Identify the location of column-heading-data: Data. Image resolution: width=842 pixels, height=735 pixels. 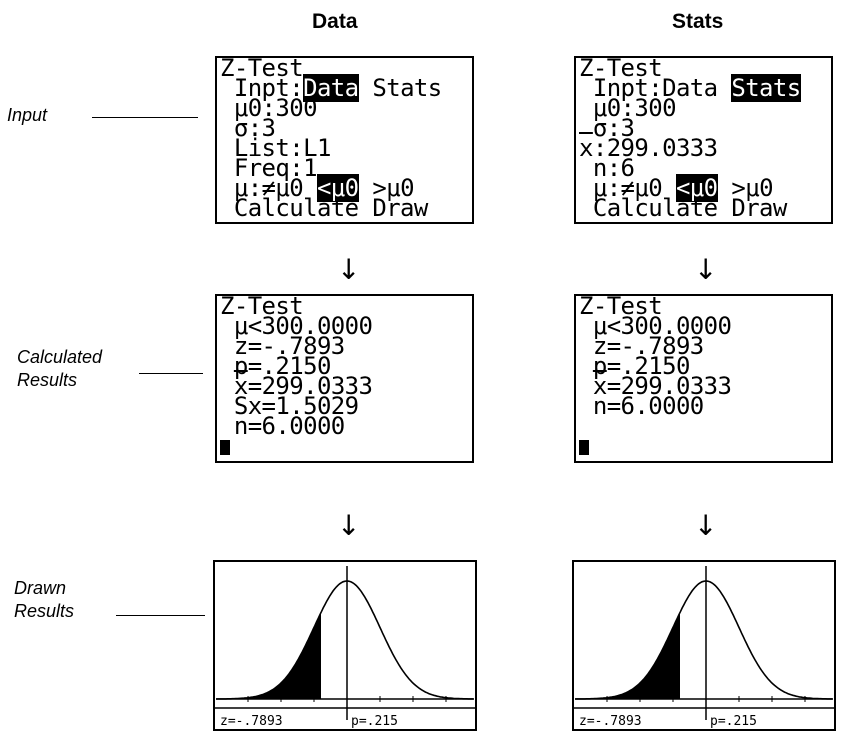
(335, 21).